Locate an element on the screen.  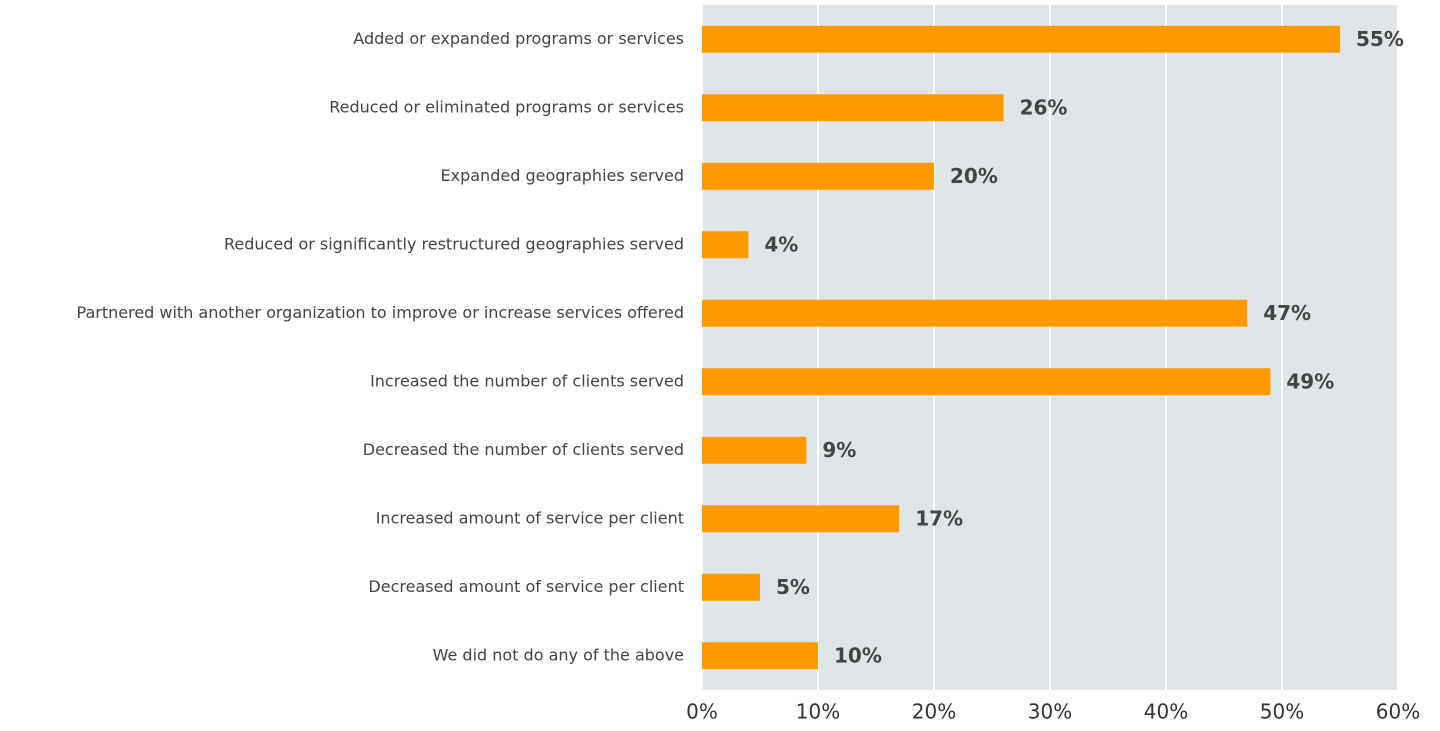
category-label: Increased the number of clients served is located at coordinates (527, 380).